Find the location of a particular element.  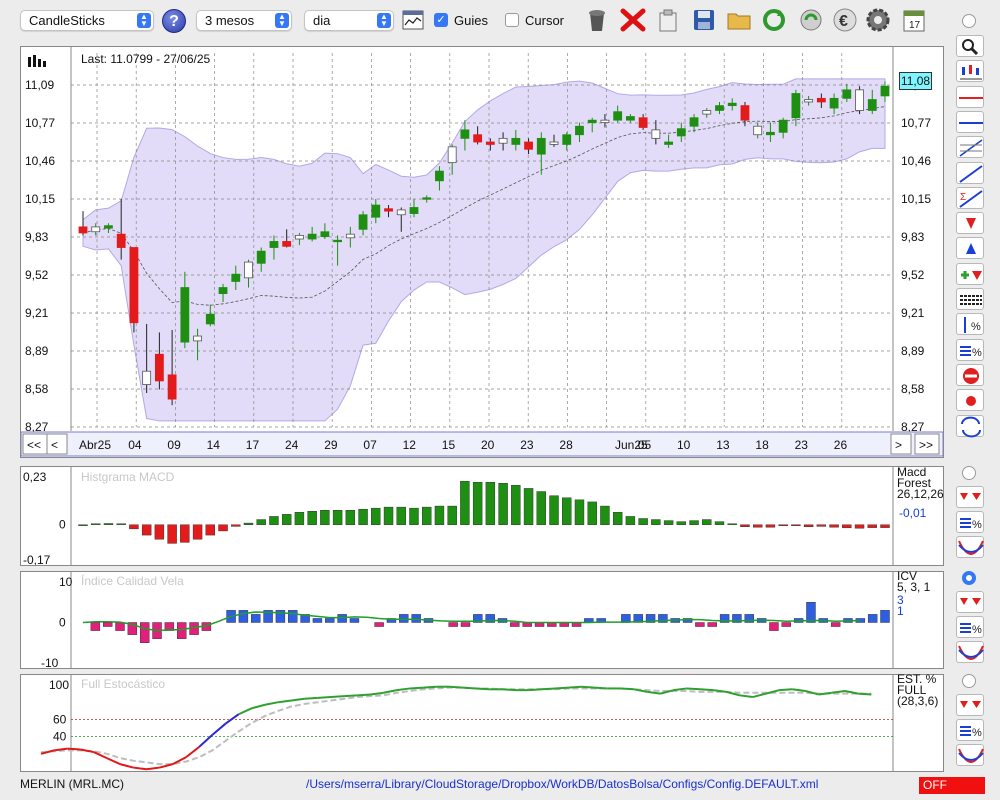

y-tick: 60 is located at coordinates (60, 719).